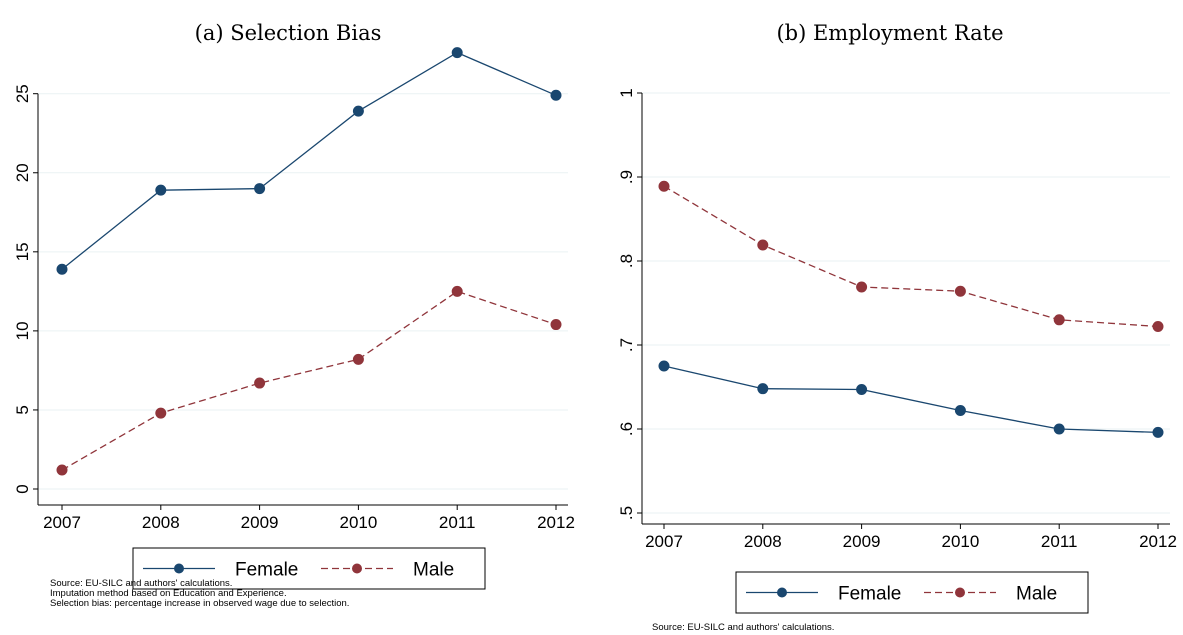  Describe the element at coordinates (22, 409) in the screenshot. I see `y-tick-label: 5` at that location.